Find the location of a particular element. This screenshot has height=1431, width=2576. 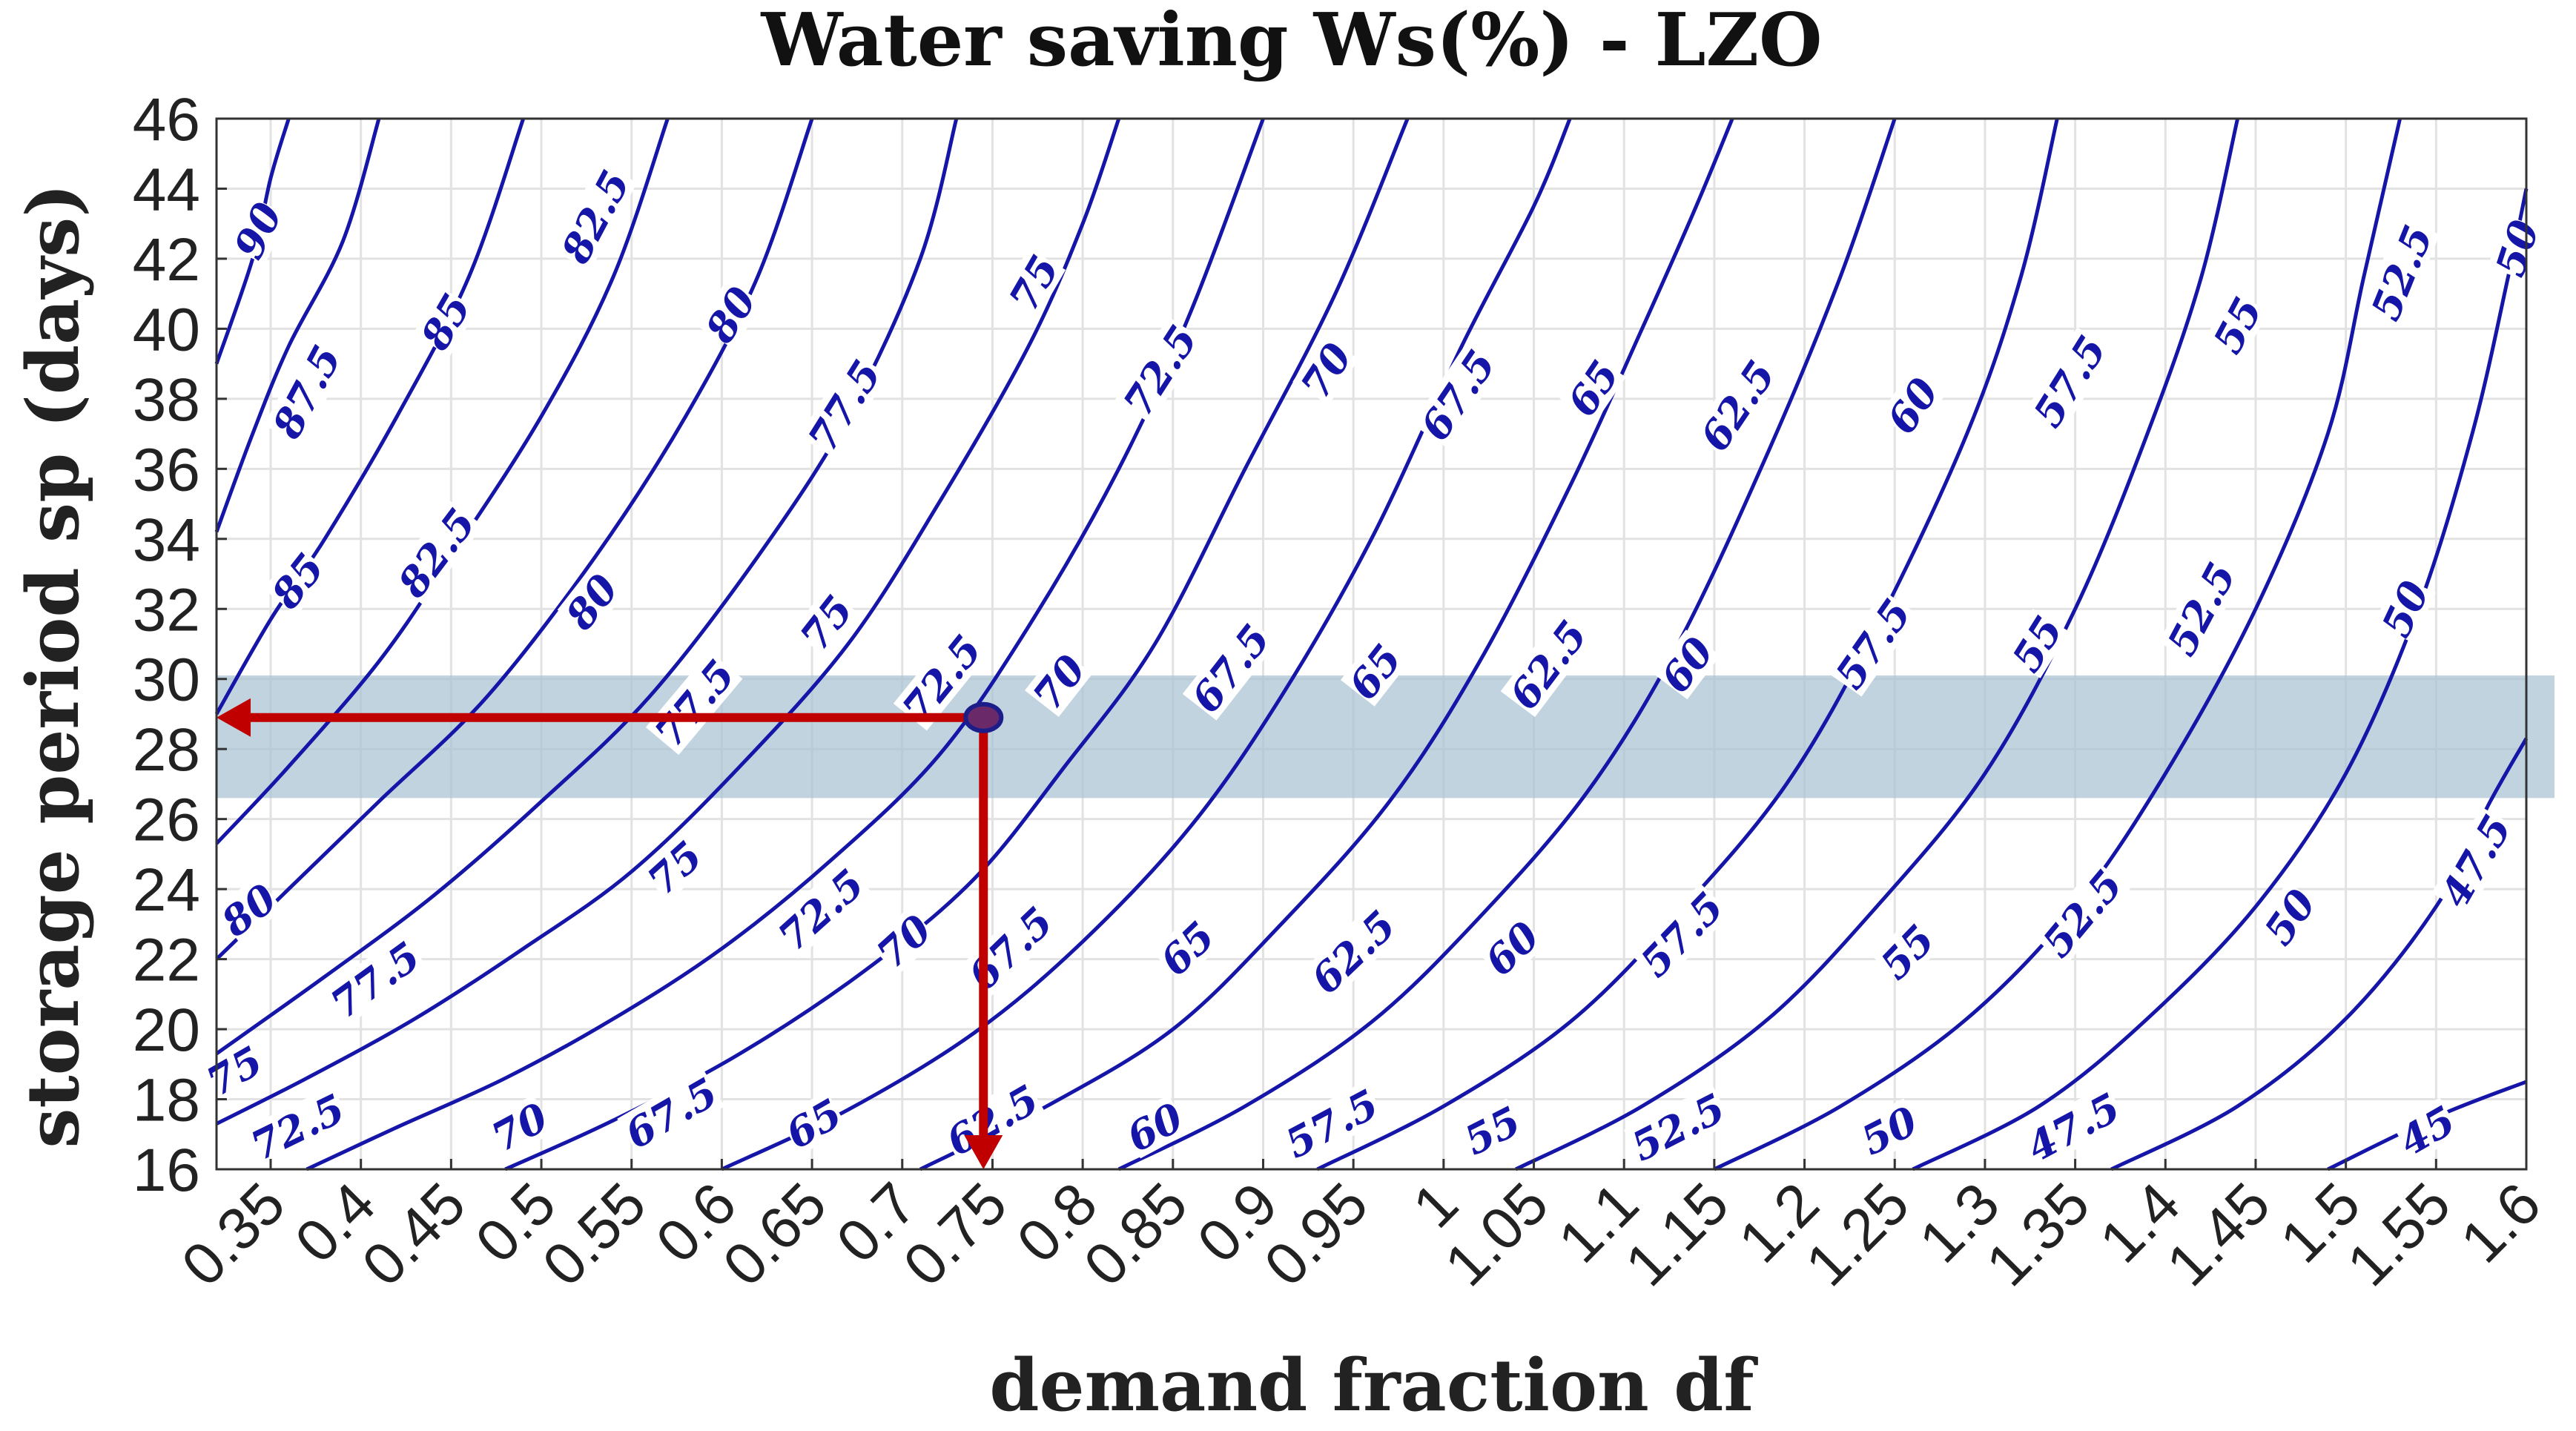

x-axis-label: demand fraction df is located at coordinates (1373, 1385).